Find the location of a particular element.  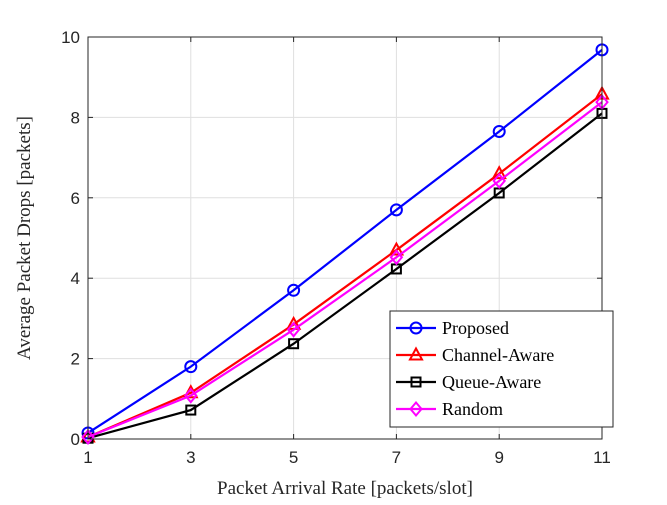

legend-label-proposed: Proposed is located at coordinates (475, 328).